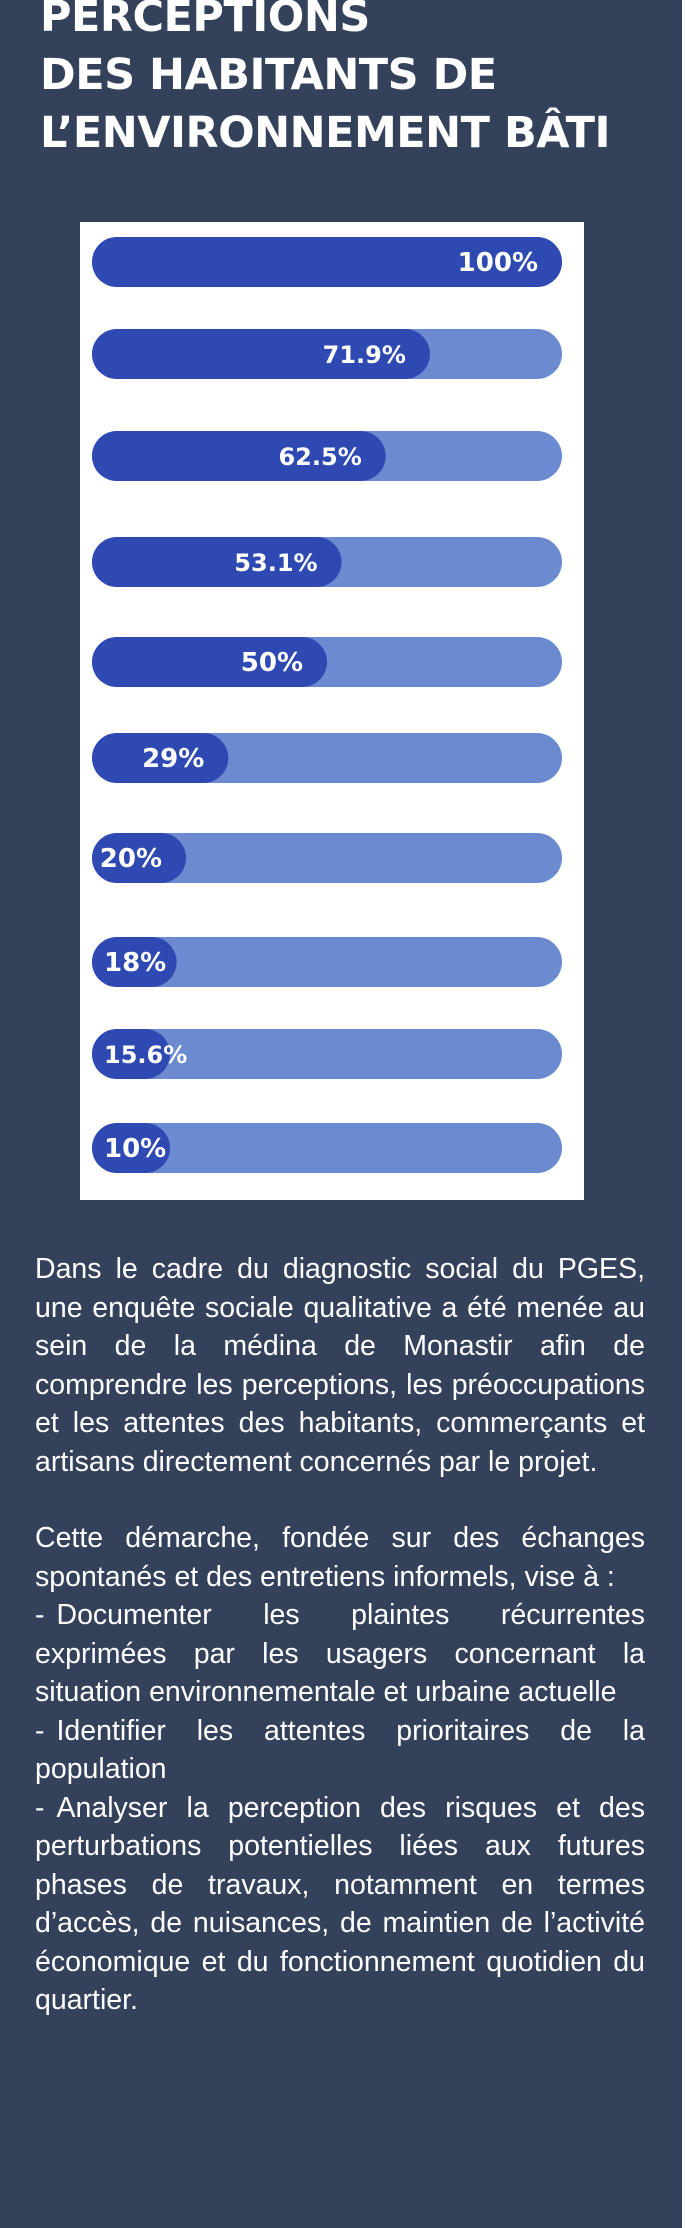  I want to click on bar-value-label: 71.9%, so click(364, 355).